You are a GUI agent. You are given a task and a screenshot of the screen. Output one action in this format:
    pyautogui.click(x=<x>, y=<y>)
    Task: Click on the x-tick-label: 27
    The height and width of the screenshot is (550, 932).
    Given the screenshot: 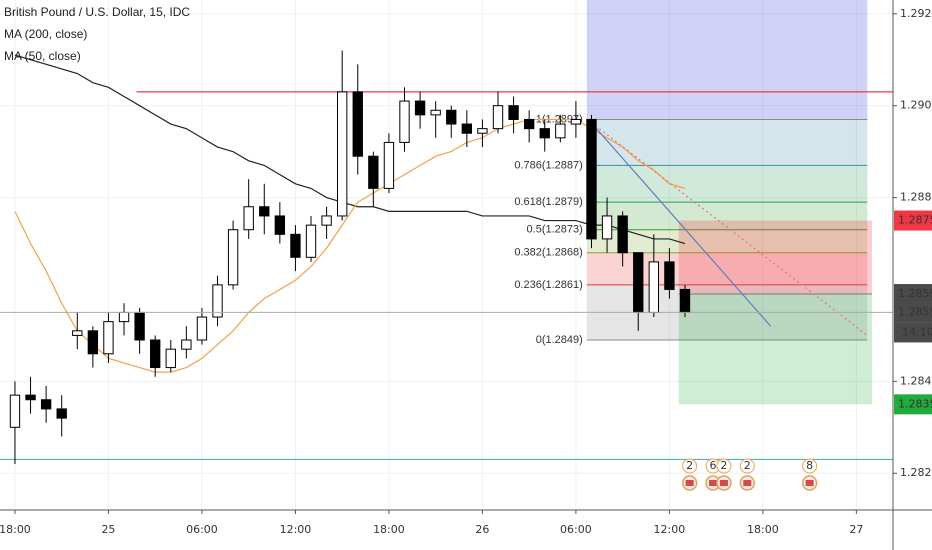 What is the action you would take?
    pyautogui.click(x=856, y=529)
    